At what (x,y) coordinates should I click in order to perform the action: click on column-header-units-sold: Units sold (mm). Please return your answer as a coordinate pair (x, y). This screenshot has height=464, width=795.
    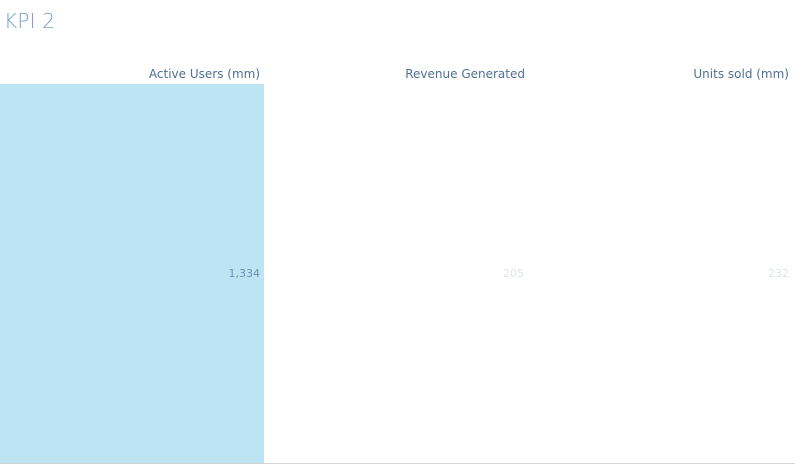
    Looking at the image, I should click on (741, 74).